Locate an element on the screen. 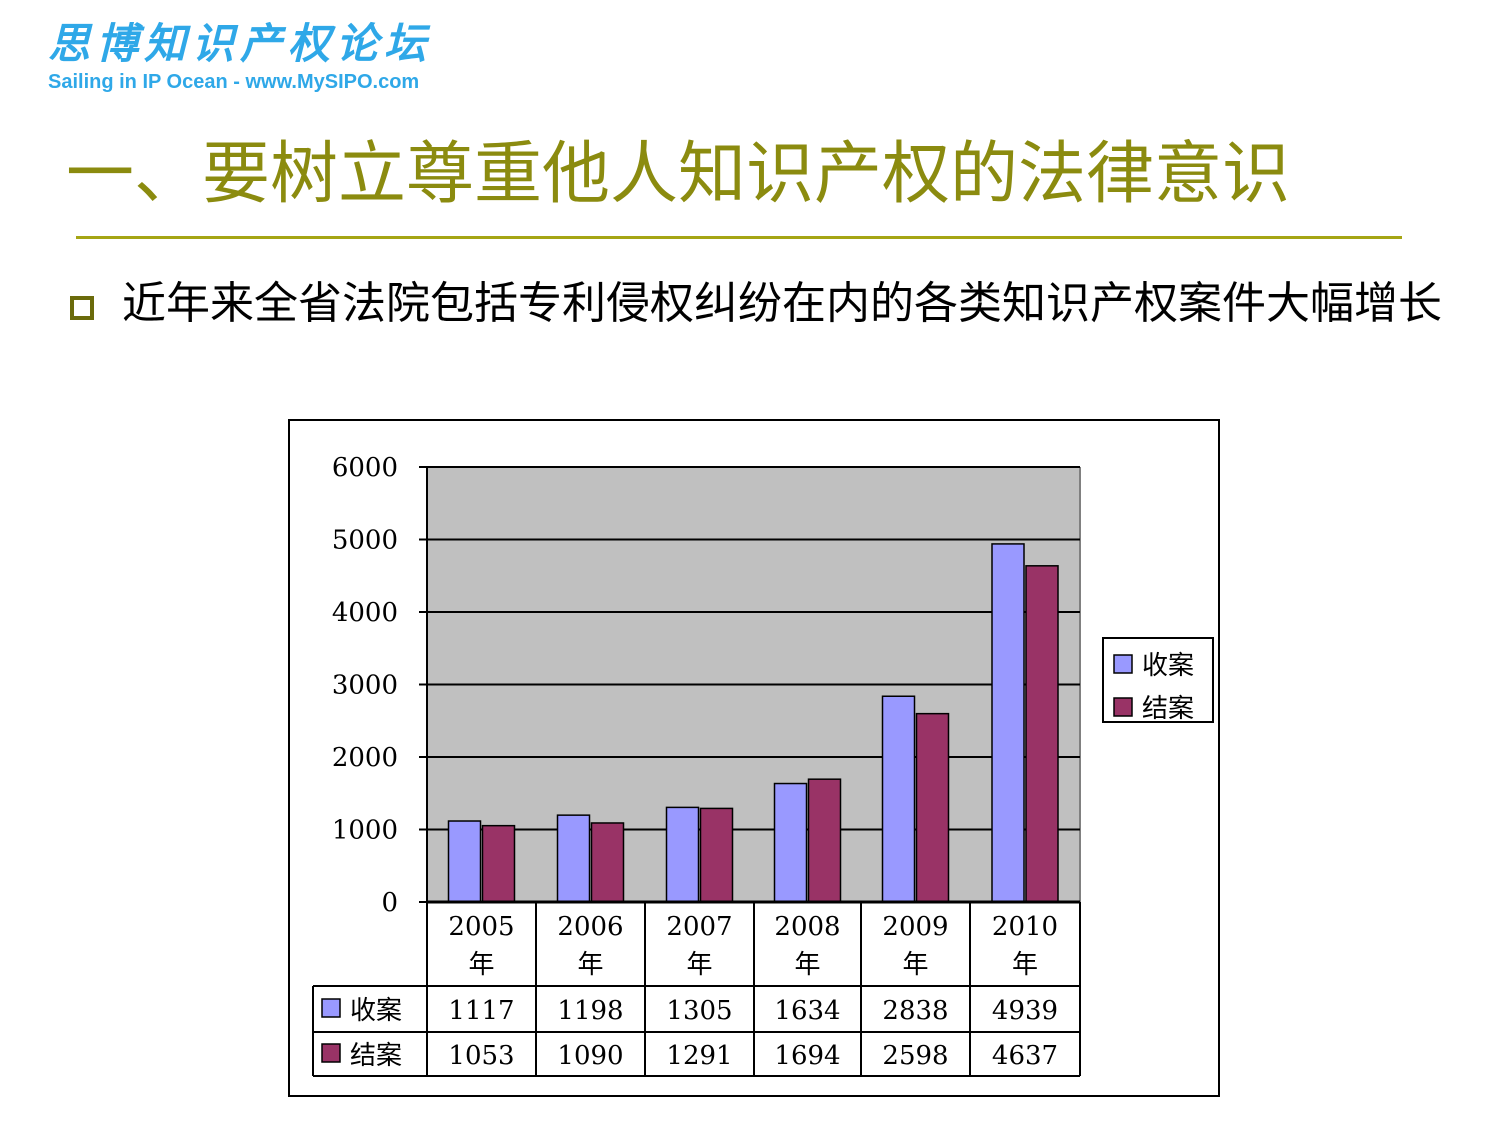  table-cell: 4939 is located at coordinates (1025, 1011).